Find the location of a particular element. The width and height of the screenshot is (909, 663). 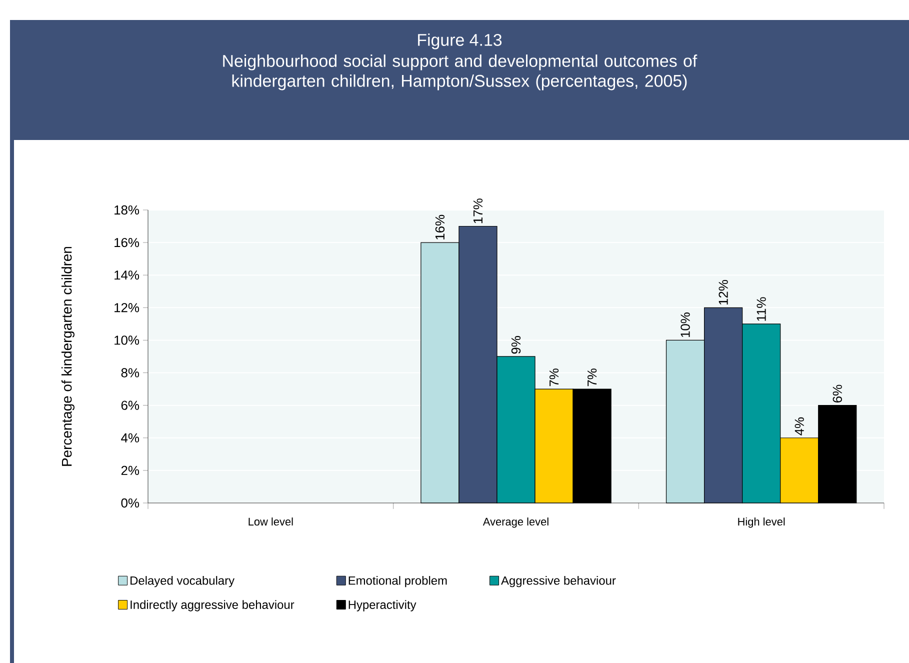

y-tick-label: 0% is located at coordinates (130, 503).